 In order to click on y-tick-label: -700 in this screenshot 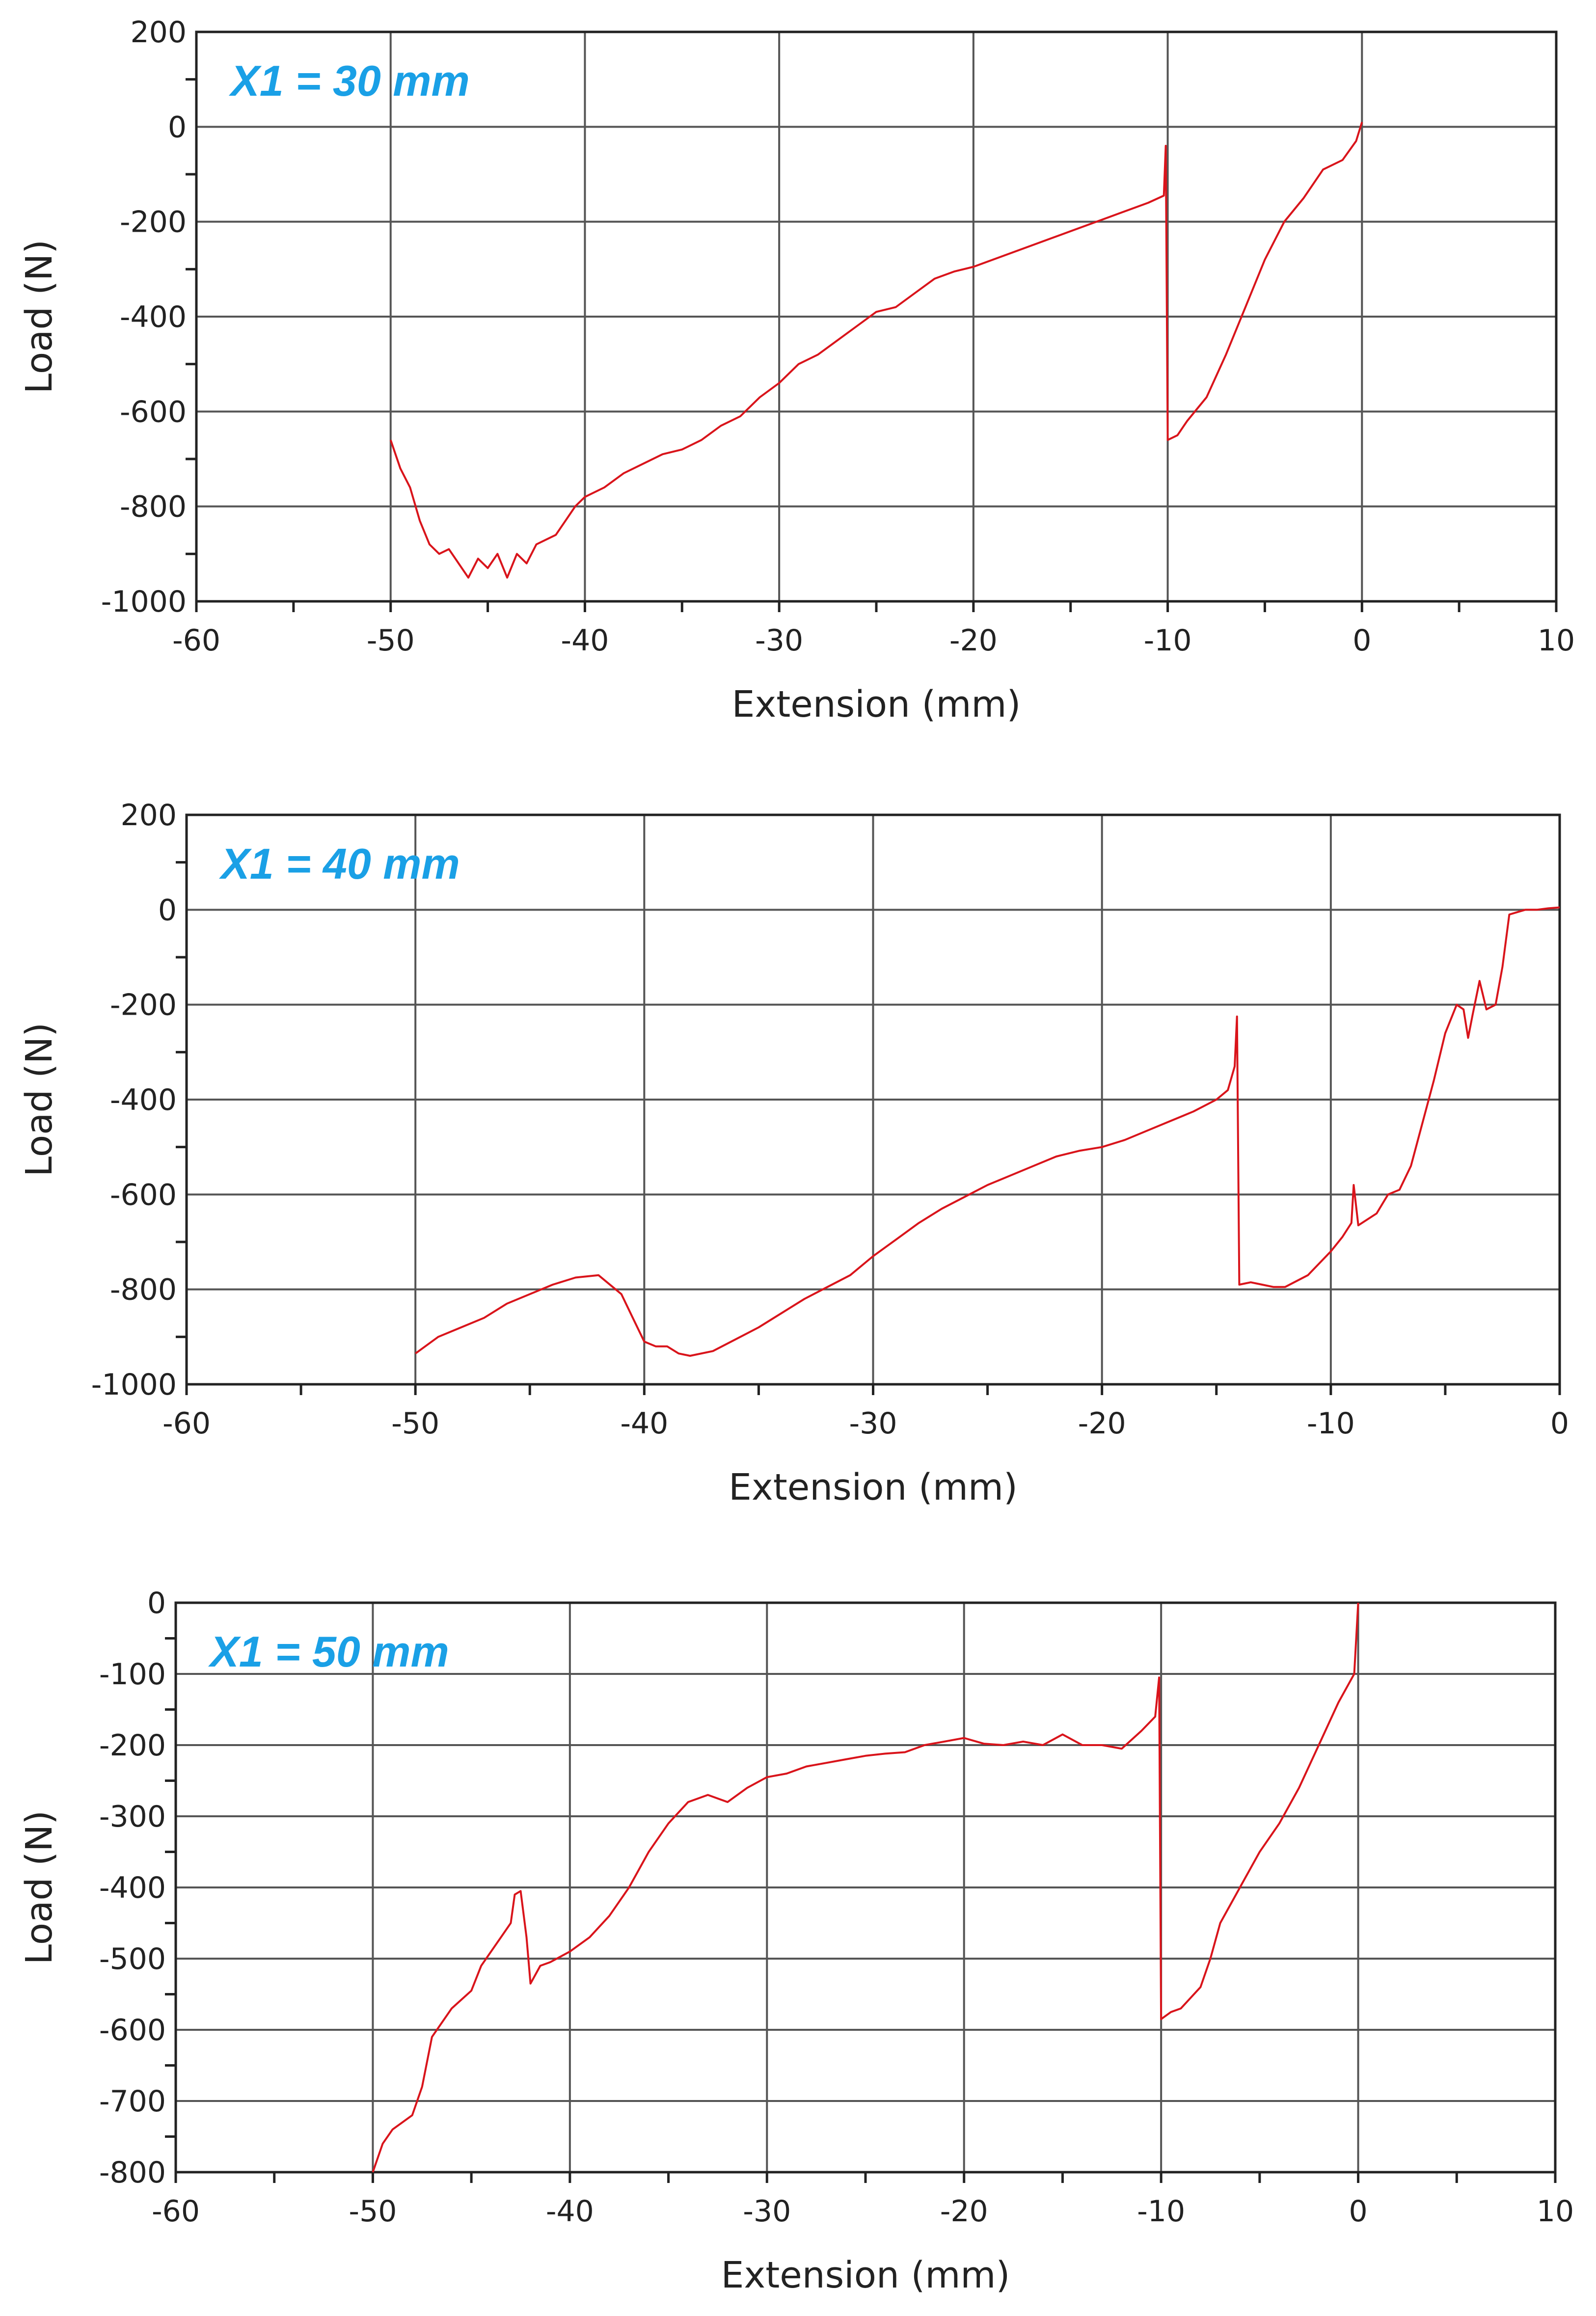, I will do `click(132, 2101)`.